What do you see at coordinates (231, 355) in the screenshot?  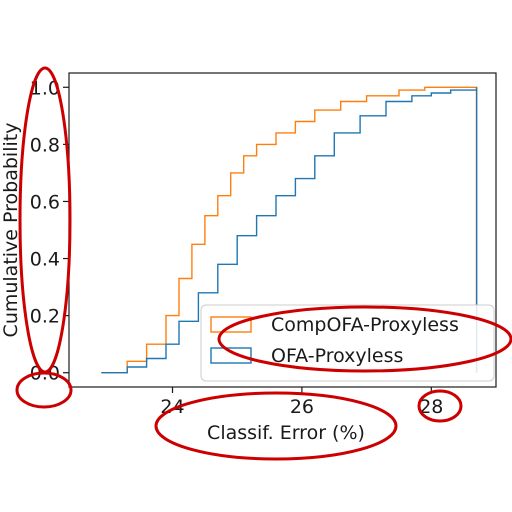 I see `legend-swatch-ofa` at bounding box center [231, 355].